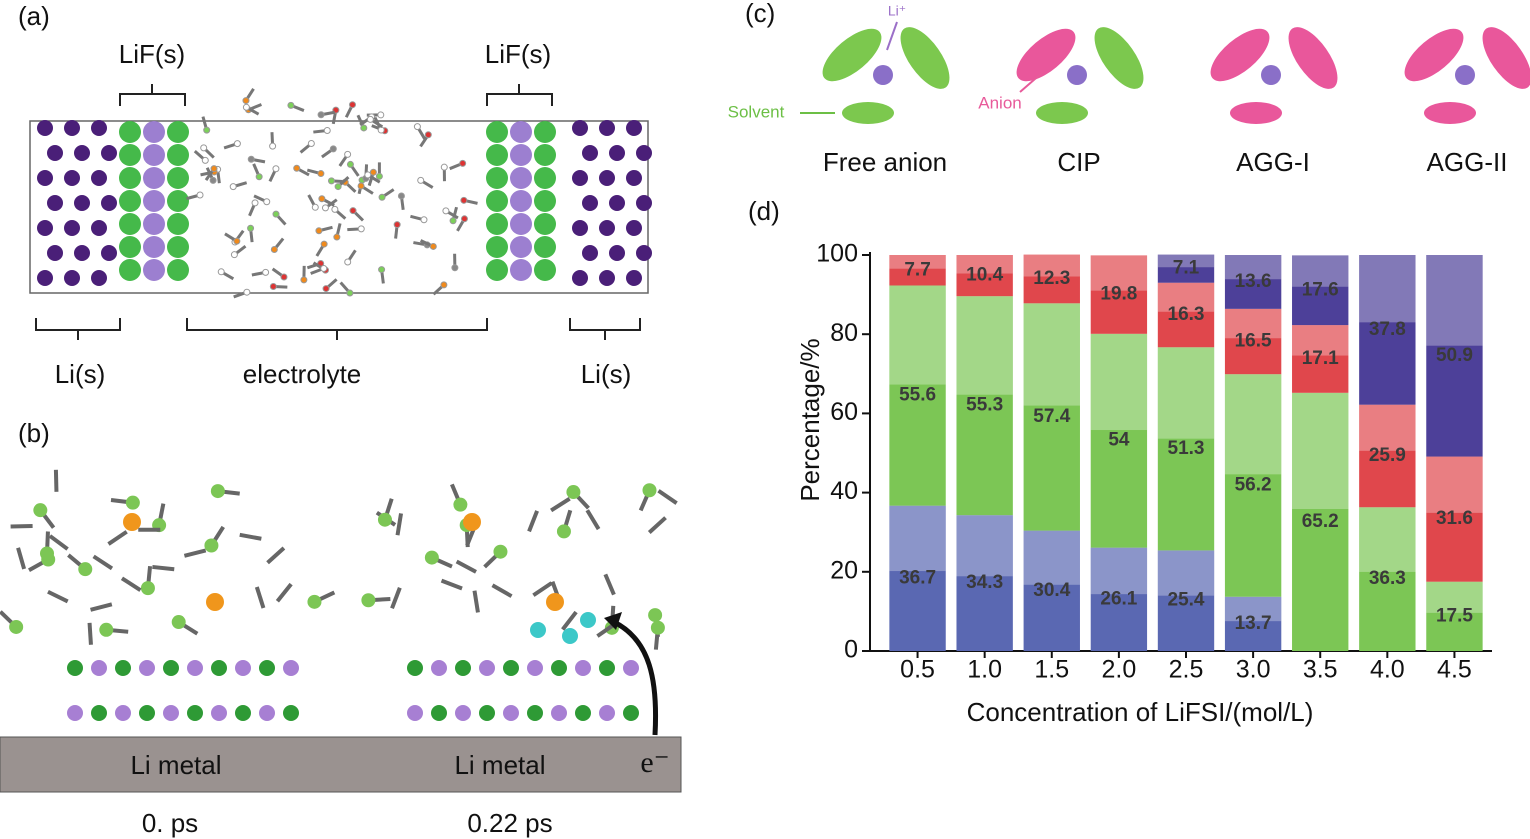 Image resolution: width=1530 pixels, height=839 pixels. I want to click on class-label: Free anion, so click(885, 162).